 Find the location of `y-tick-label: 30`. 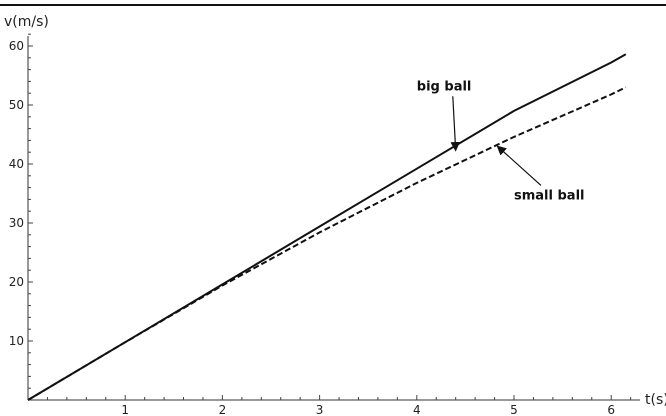

y-tick-label: 30 is located at coordinates (16, 223).